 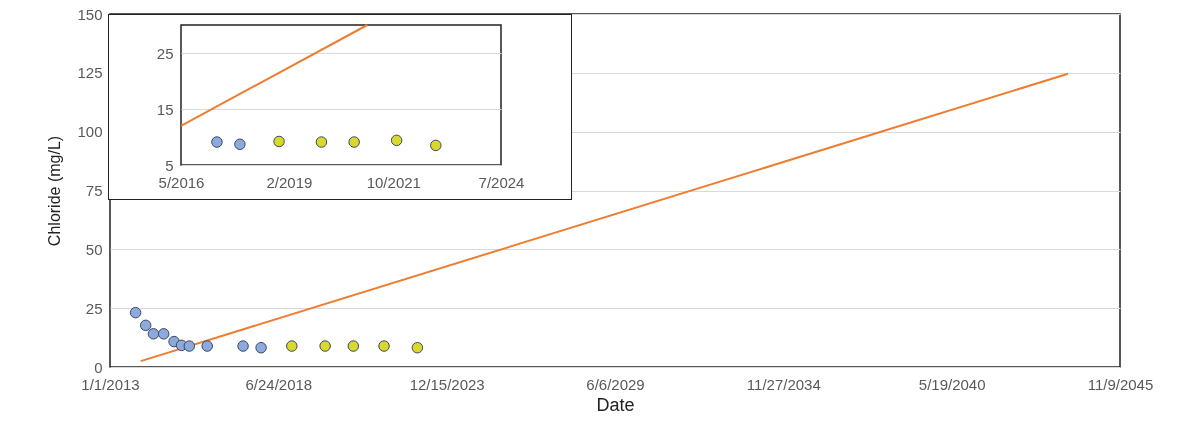 What do you see at coordinates (289, 182) in the screenshot?
I see `x-tick-label: 2/2019` at bounding box center [289, 182].